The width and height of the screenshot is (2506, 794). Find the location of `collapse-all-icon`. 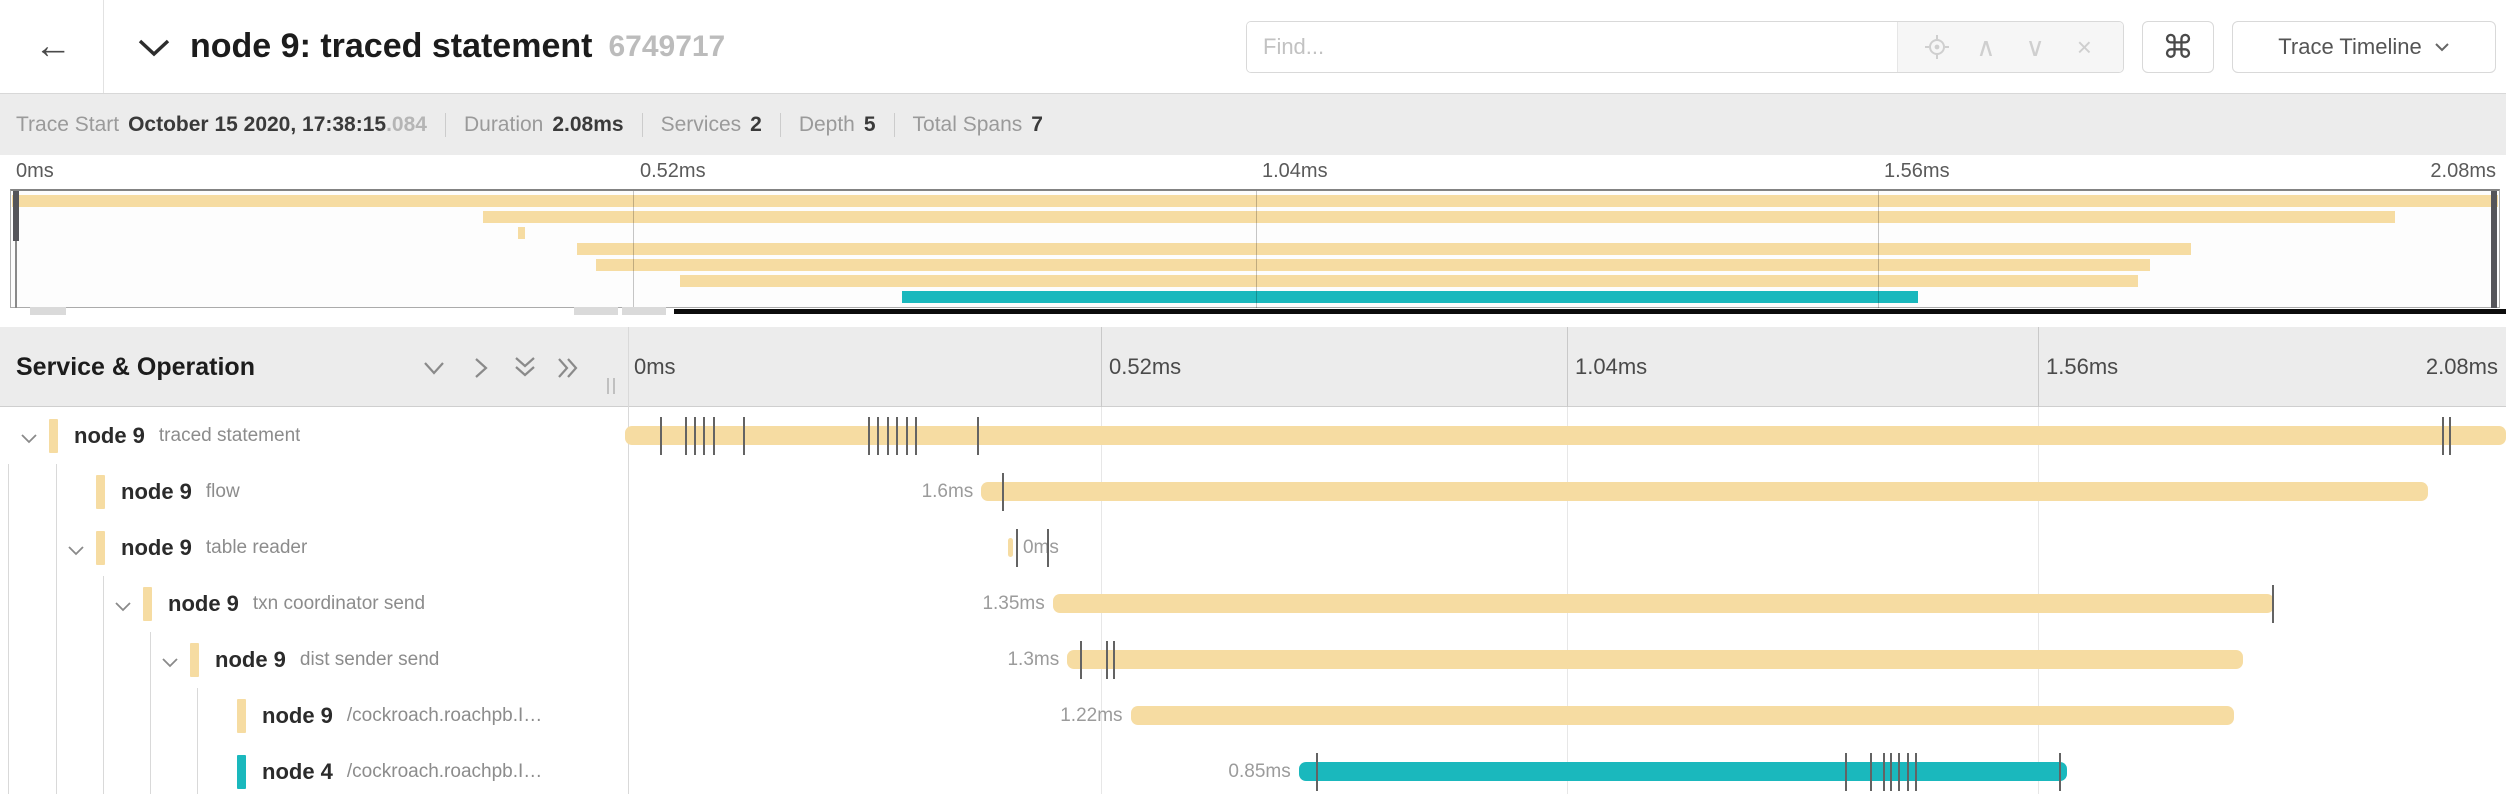

collapse-all-icon is located at coordinates (525, 368).